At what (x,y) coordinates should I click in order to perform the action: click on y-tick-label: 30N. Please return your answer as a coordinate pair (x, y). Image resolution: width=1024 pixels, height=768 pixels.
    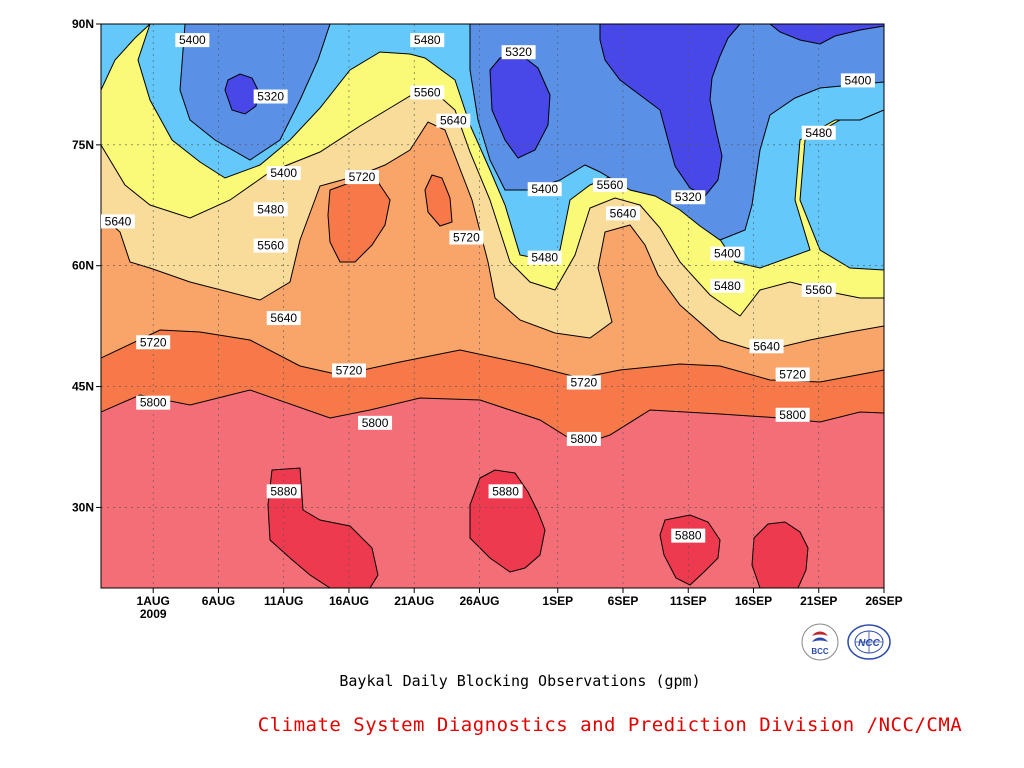
    Looking at the image, I should click on (83, 507).